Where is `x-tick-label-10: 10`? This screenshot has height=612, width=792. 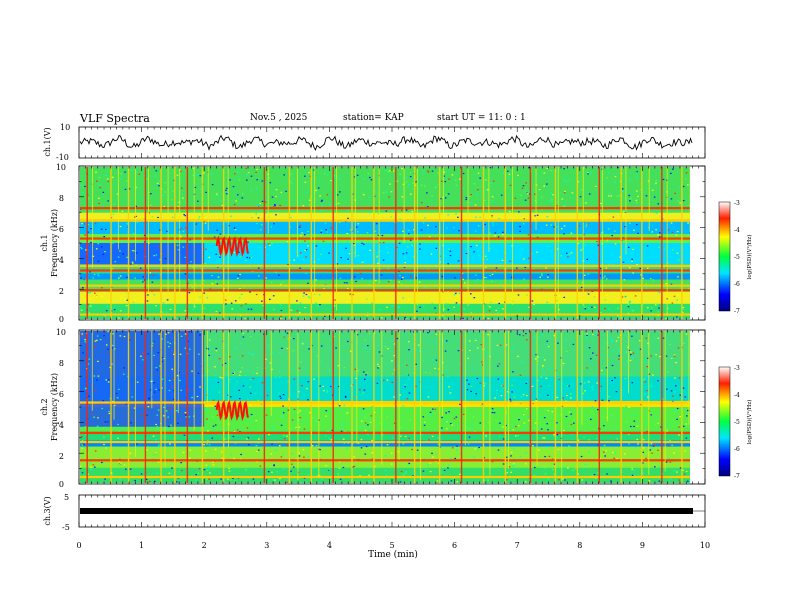 x-tick-label-10: 10 is located at coordinates (705, 545).